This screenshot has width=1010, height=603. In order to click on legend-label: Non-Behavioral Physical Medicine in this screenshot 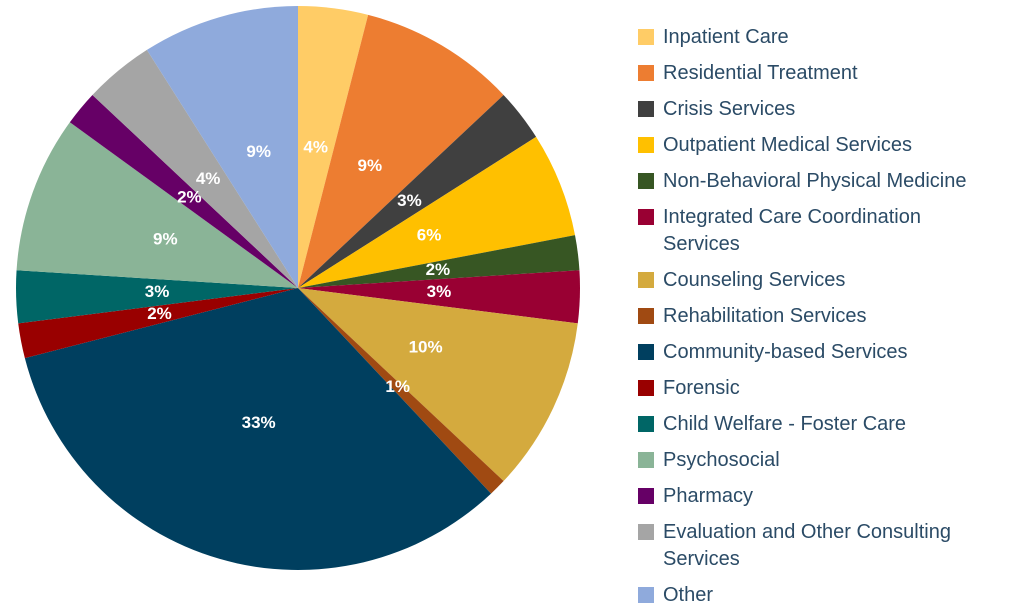, I will do `click(815, 181)`.